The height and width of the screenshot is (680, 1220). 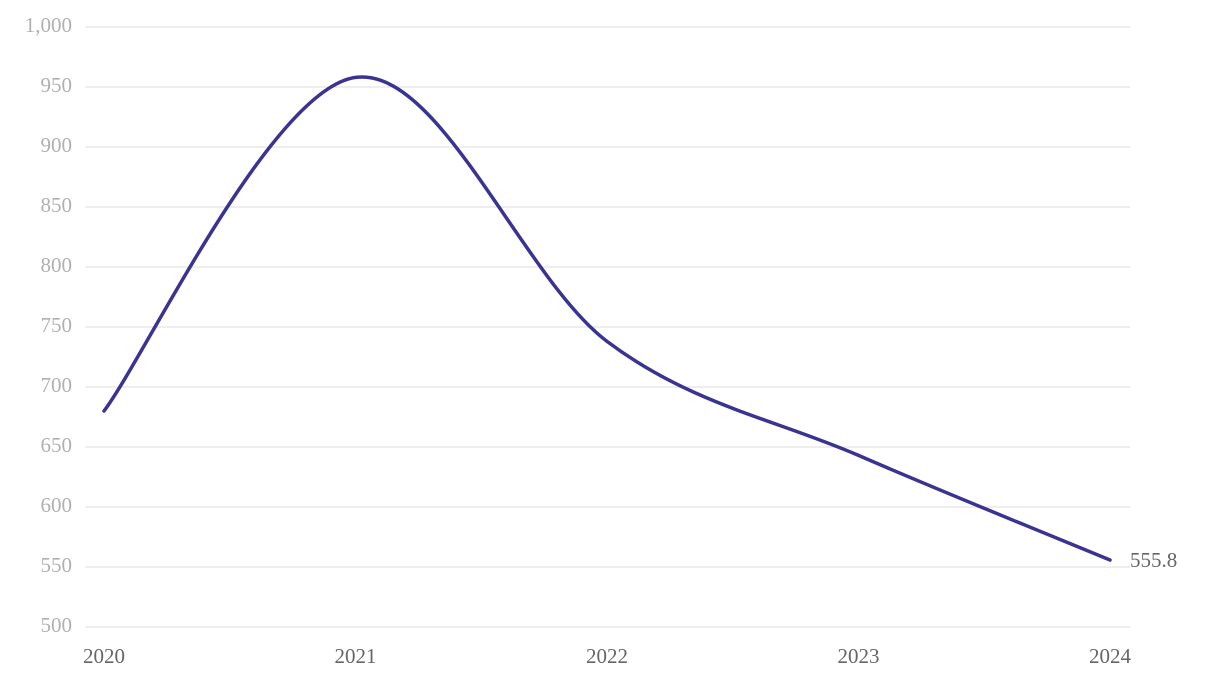 What do you see at coordinates (607, 656) in the screenshot?
I see `x-tick-label: 2022` at bounding box center [607, 656].